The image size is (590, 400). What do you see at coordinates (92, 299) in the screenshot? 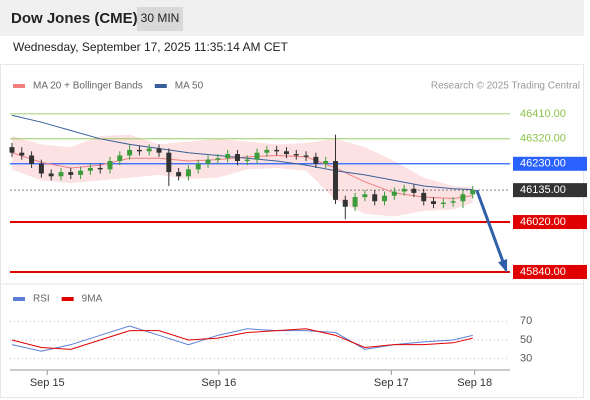
I see `legend-label: 9MA` at bounding box center [92, 299].